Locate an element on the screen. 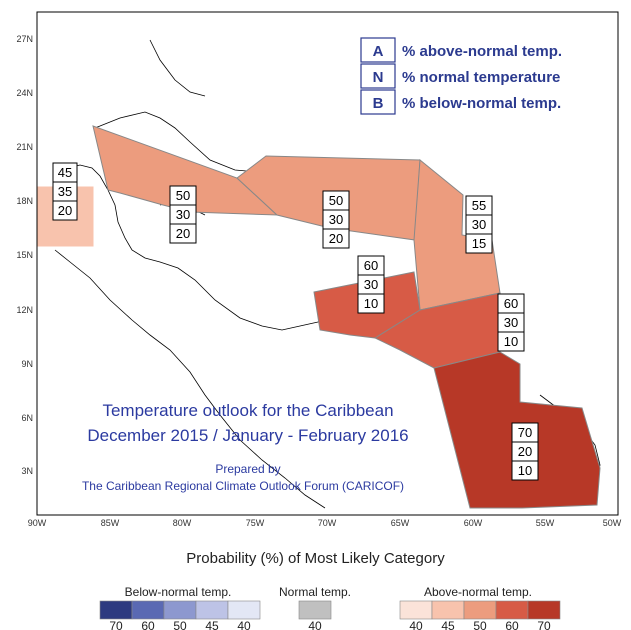  below-normal-tick-label: 60 is located at coordinates (148, 624).